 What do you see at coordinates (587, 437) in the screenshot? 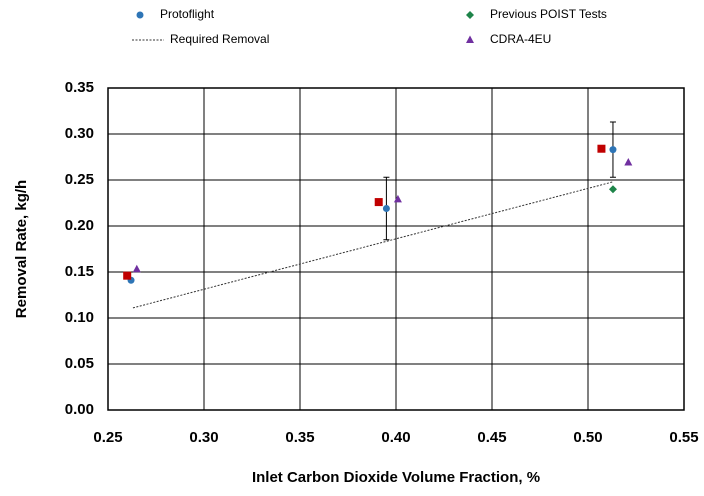
I see `x-tick-label: 0.50` at bounding box center [587, 437].